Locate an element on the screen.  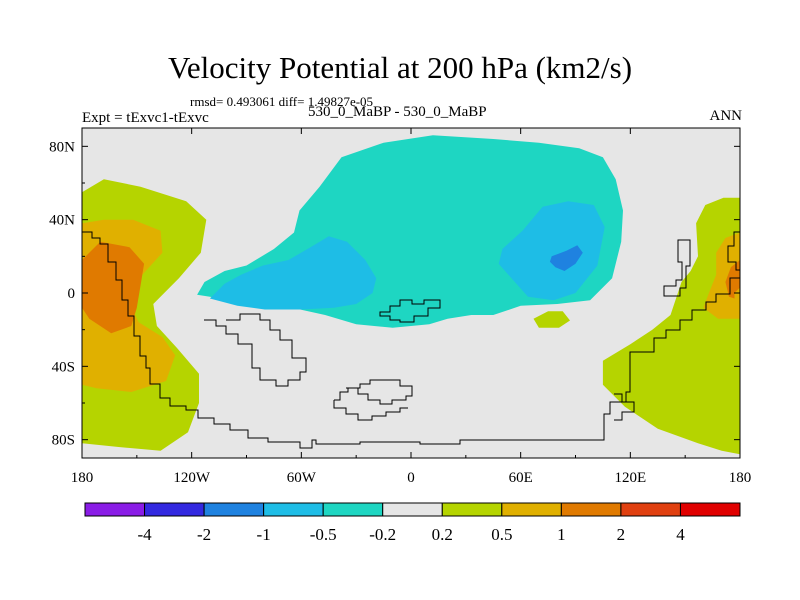
colorbar-label: -0.2 is located at coordinates (382, 534).